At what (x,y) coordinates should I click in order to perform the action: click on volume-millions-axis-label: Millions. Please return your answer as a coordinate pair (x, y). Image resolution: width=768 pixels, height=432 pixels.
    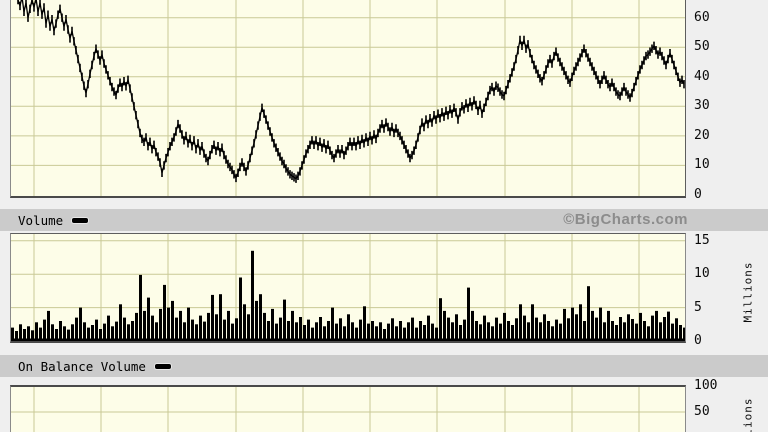
    Looking at the image, I should click on (748, 292).